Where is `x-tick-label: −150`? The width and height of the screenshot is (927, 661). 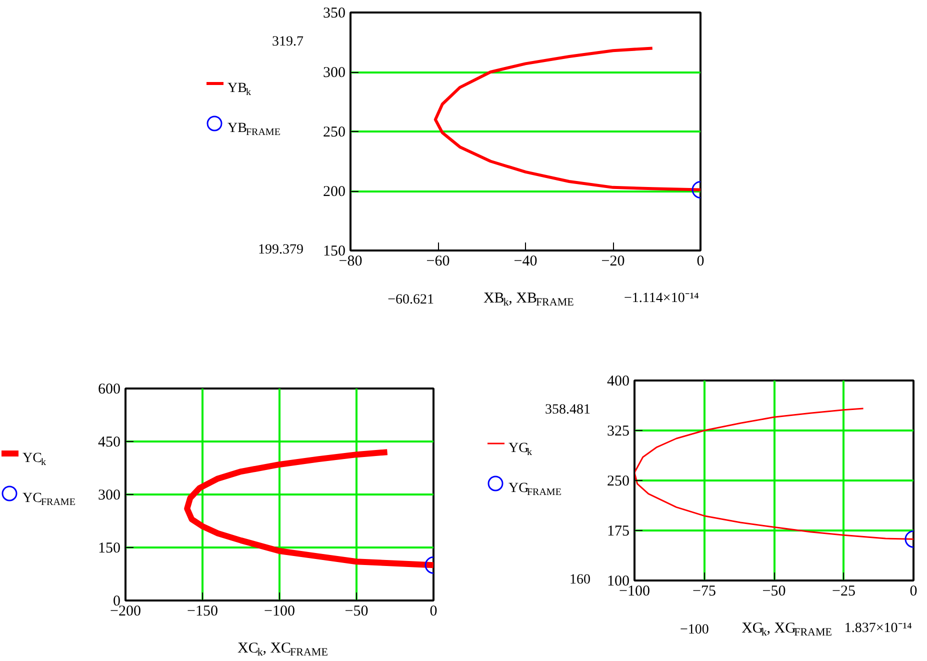
x-tick-label: −150 is located at coordinates (202, 612).